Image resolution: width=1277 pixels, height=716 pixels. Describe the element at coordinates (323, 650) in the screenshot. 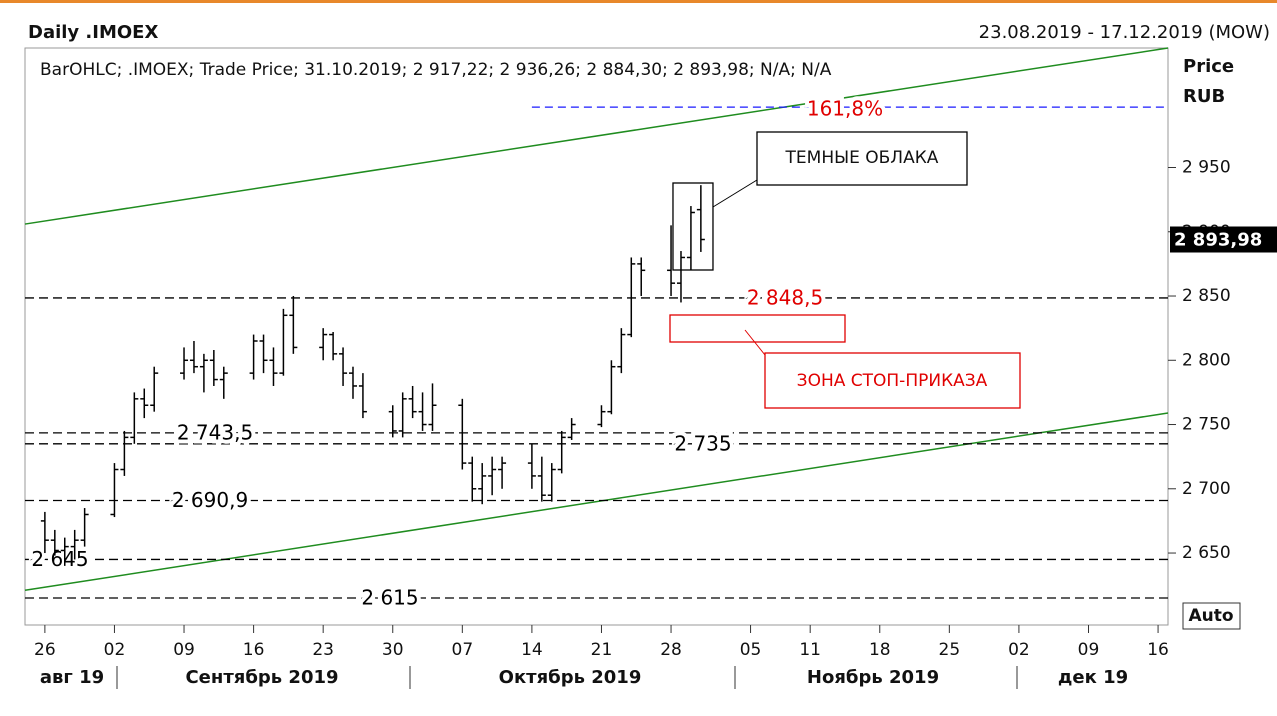

I see `x-tick-label: 23` at that location.